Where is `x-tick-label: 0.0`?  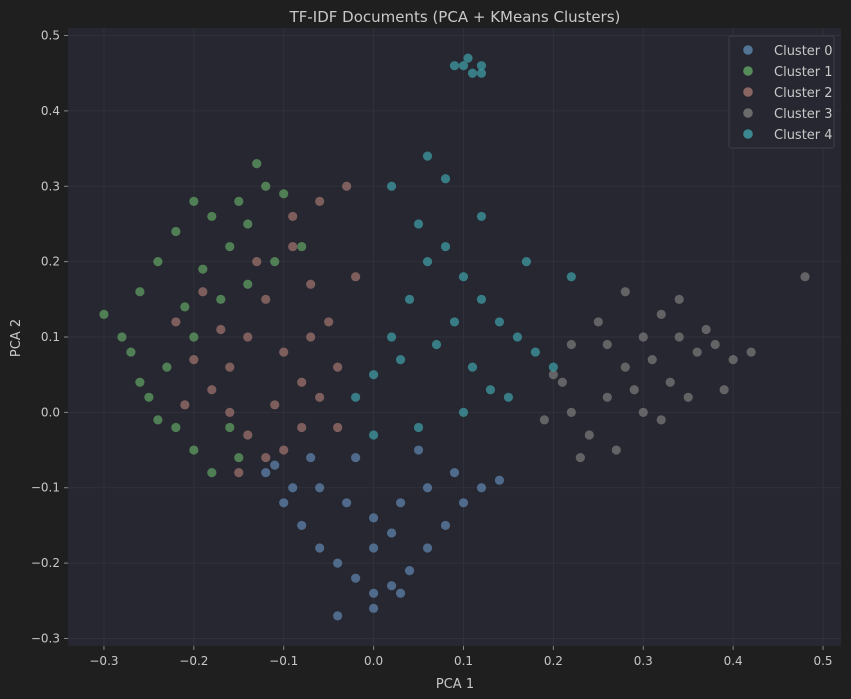
x-tick-label: 0.0 is located at coordinates (373, 661).